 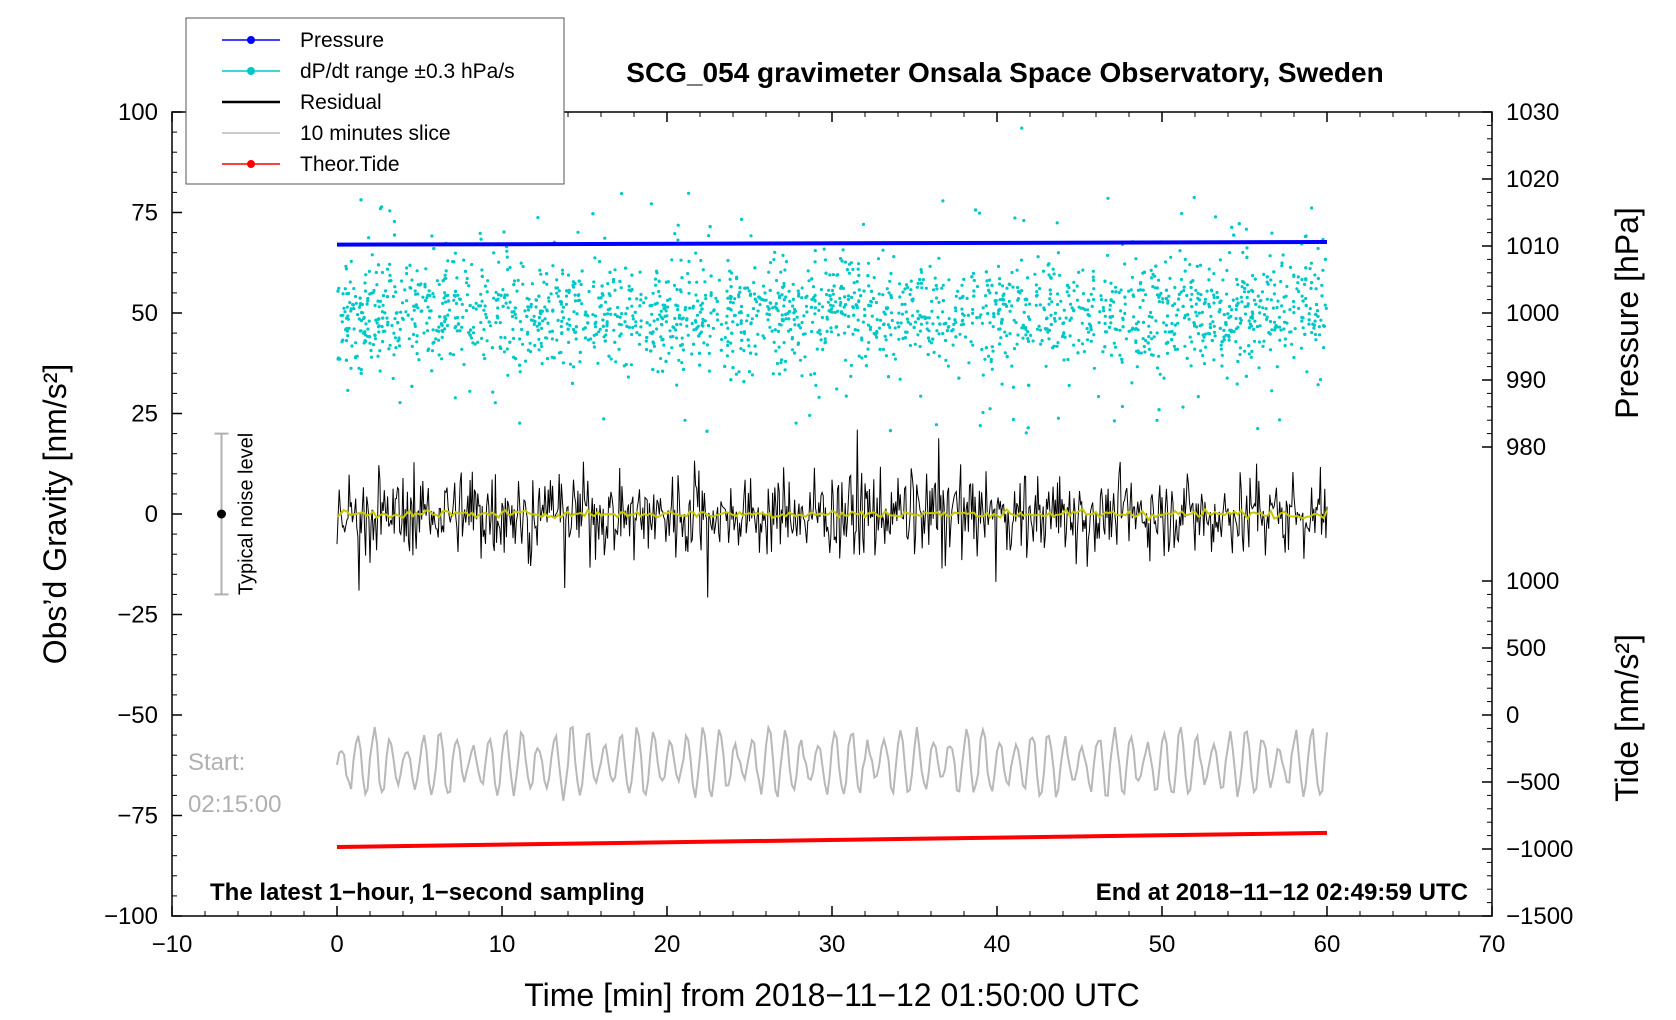 What do you see at coordinates (350, 164) in the screenshot?
I see `legend-label: Theor.Tide` at bounding box center [350, 164].